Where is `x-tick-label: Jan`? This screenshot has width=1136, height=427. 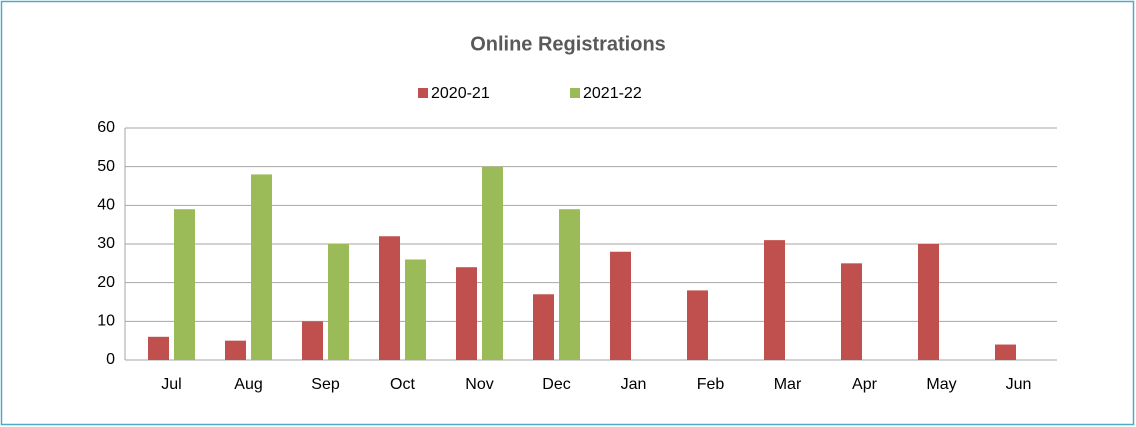 x-tick-label: Jan is located at coordinates (634, 384).